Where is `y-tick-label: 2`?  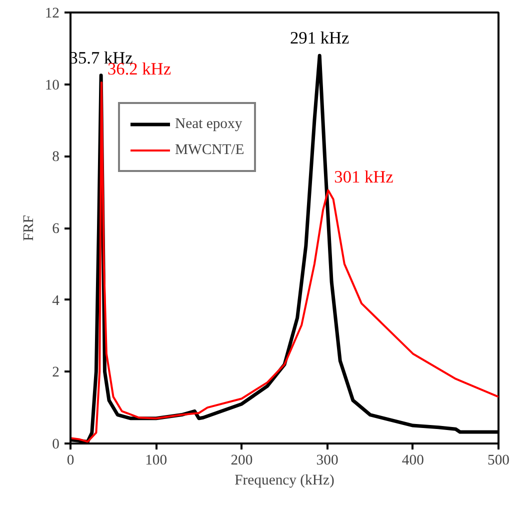
y-tick-label: 2 is located at coordinates (56, 372).